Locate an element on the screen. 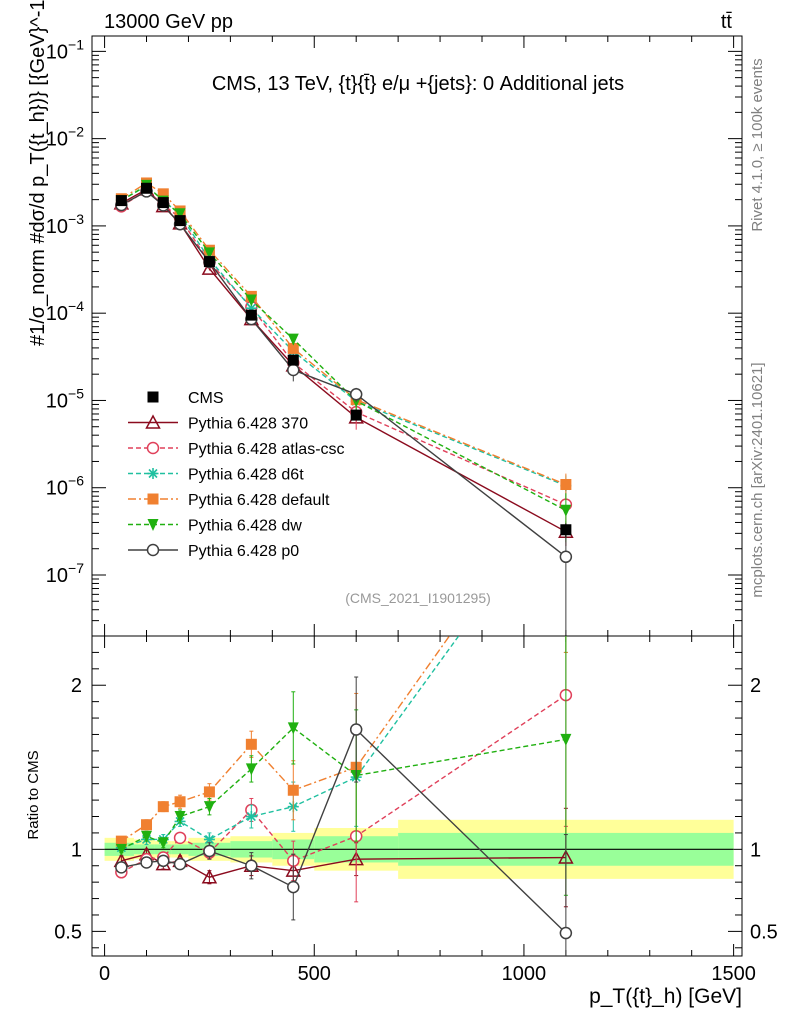  y-tick-label: 10⁻⁷ is located at coordinates (65, 573).